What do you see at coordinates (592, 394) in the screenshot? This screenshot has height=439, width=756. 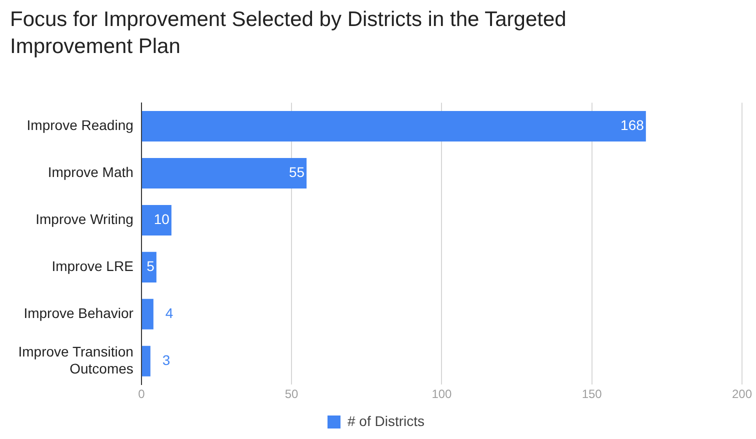 I see `x-tick-label: 150` at bounding box center [592, 394].